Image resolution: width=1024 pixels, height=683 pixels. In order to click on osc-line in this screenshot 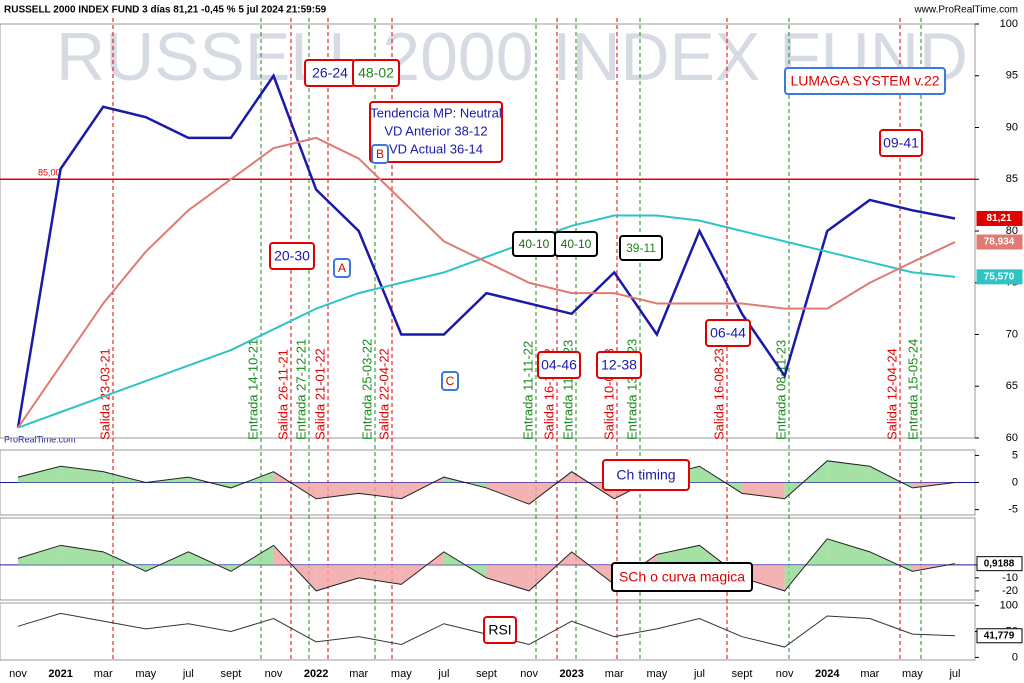, I will do `click(486, 565)`.